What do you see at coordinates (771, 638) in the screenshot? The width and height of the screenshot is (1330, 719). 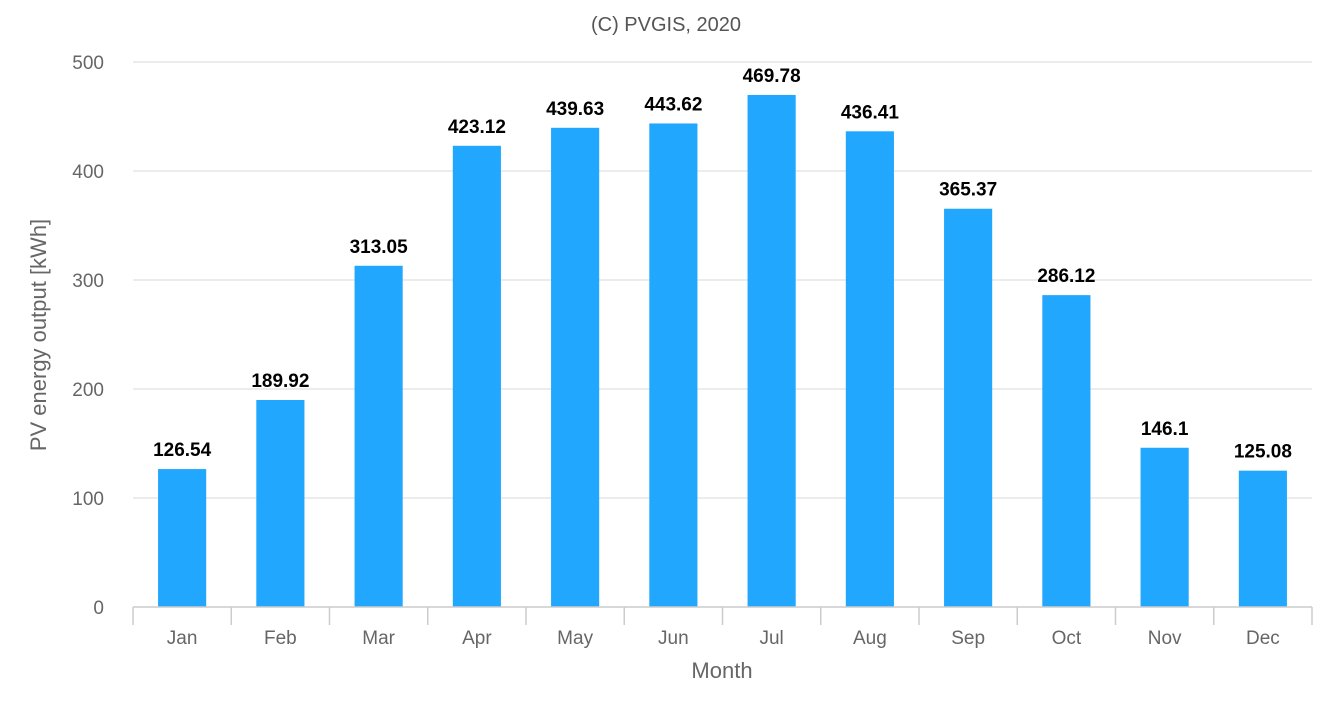 I see `x-tick-label: Jul` at bounding box center [771, 638].